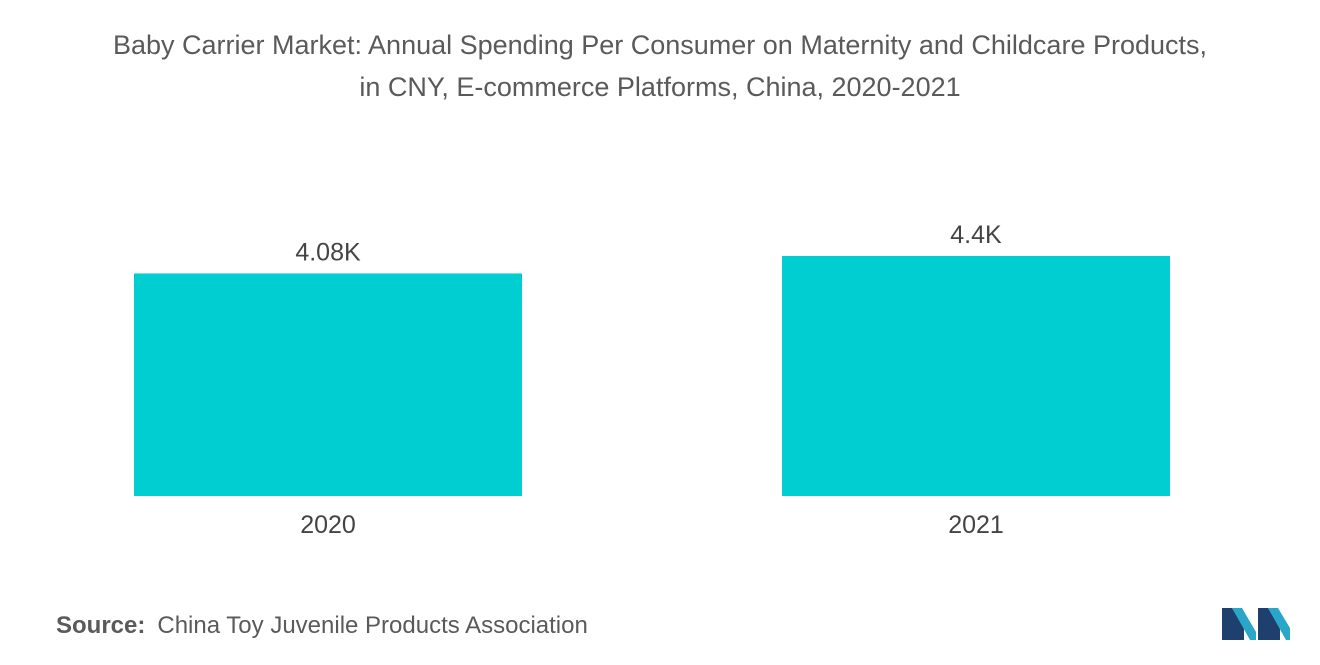 This screenshot has width=1320, height=665. What do you see at coordinates (1256, 624) in the screenshot?
I see `mordor-intelligence-logo-icon` at bounding box center [1256, 624].